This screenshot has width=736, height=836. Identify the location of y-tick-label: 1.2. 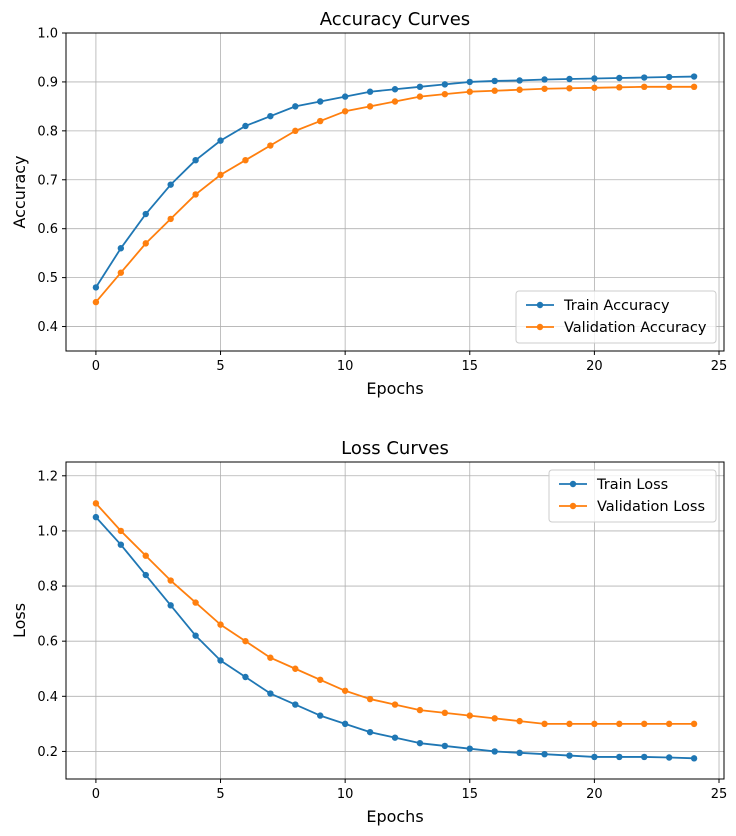
(47, 476).